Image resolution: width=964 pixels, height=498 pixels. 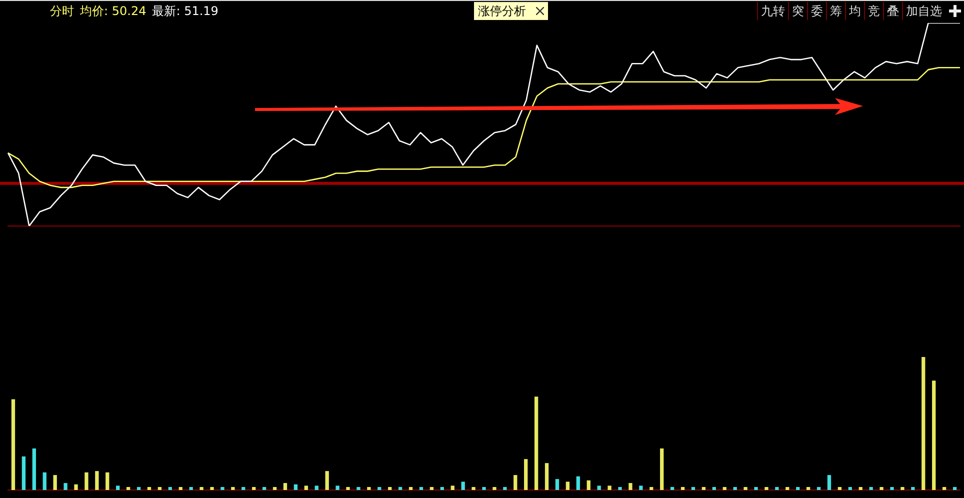 What do you see at coordinates (772, 11) in the screenshot?
I see `text: 九转` at bounding box center [772, 11].